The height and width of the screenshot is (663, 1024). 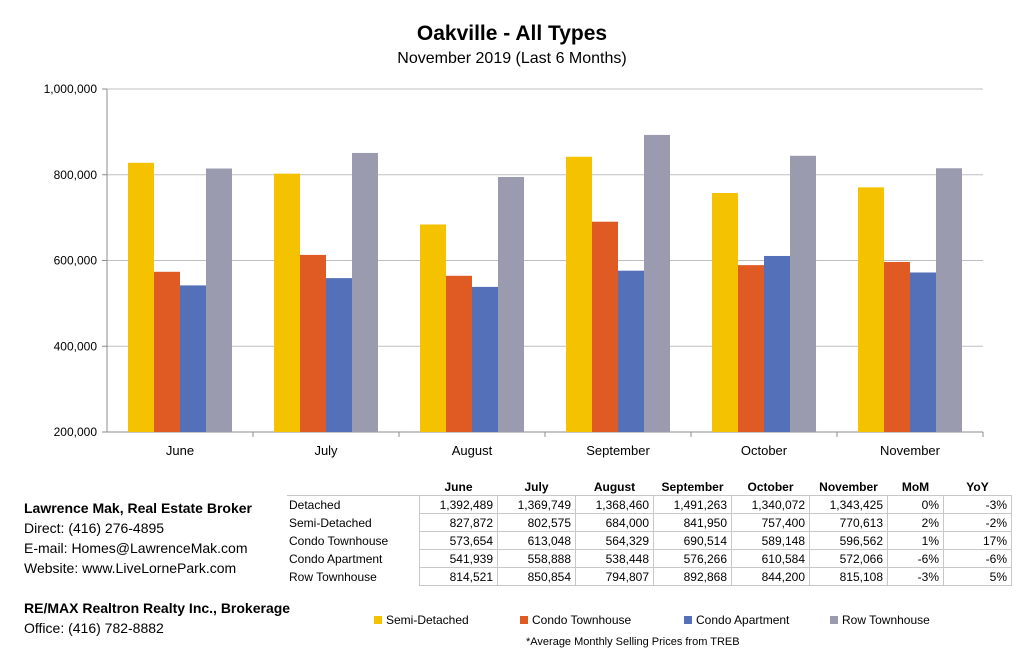 What do you see at coordinates (458, 558) in the screenshot?
I see `table-cell: 541,939` at bounding box center [458, 558].